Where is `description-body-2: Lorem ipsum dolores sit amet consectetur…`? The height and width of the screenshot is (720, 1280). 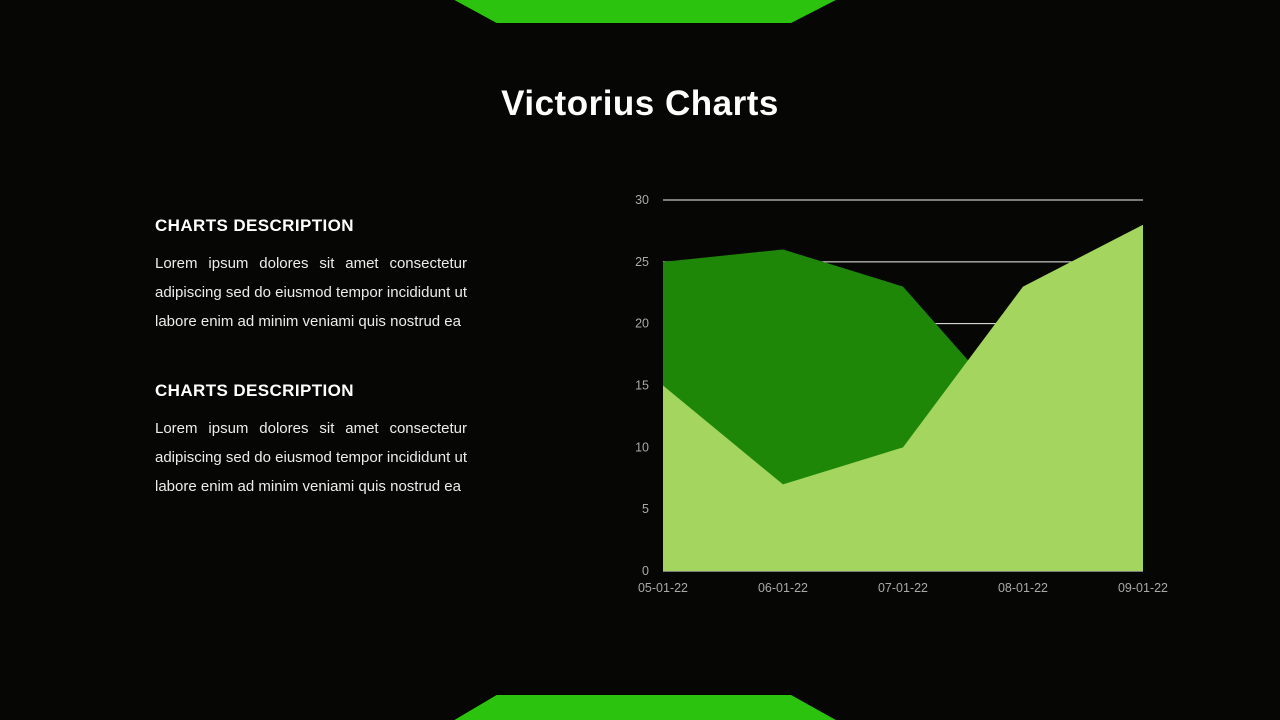 description-body-2: Lorem ipsum dolores sit amet consectetur… is located at coordinates (311, 457).